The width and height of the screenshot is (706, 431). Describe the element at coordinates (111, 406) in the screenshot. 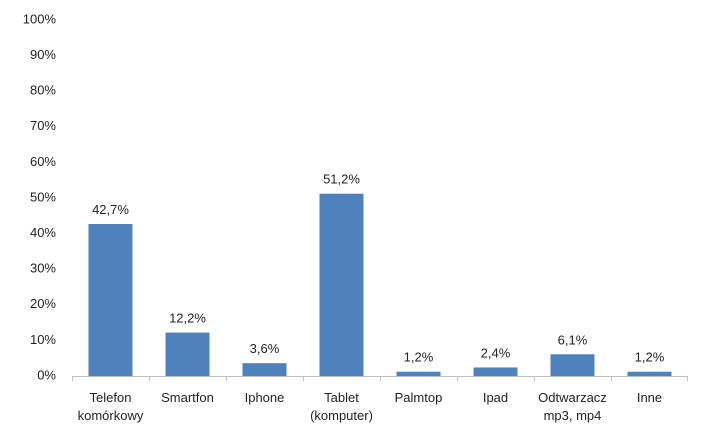

I see `x-category-label: Telefon komórkowy` at that location.